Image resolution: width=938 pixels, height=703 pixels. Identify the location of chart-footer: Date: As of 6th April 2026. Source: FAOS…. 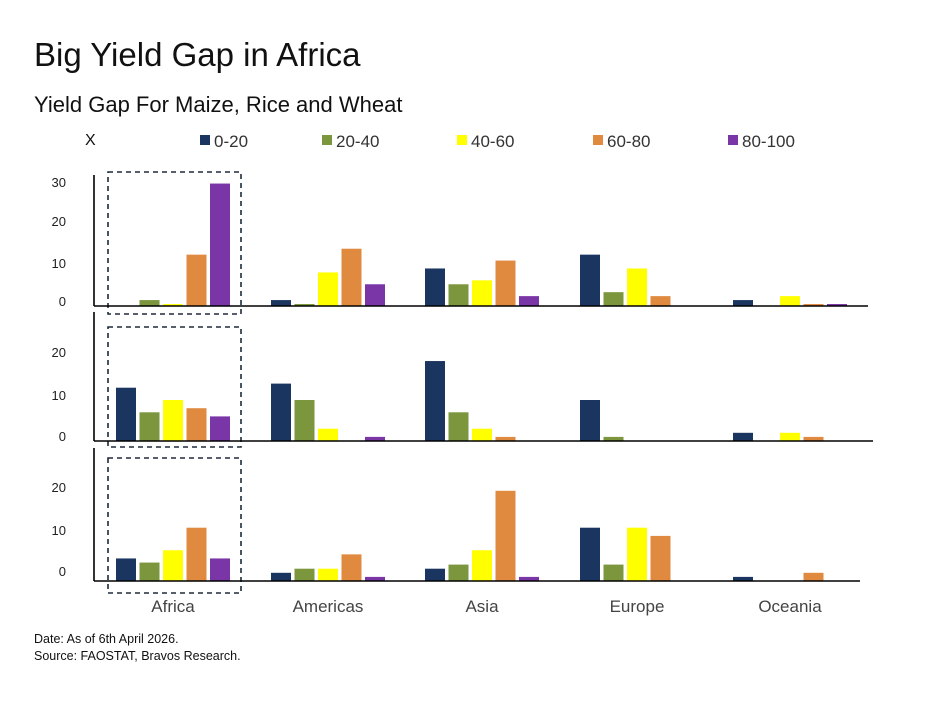
(137, 648).